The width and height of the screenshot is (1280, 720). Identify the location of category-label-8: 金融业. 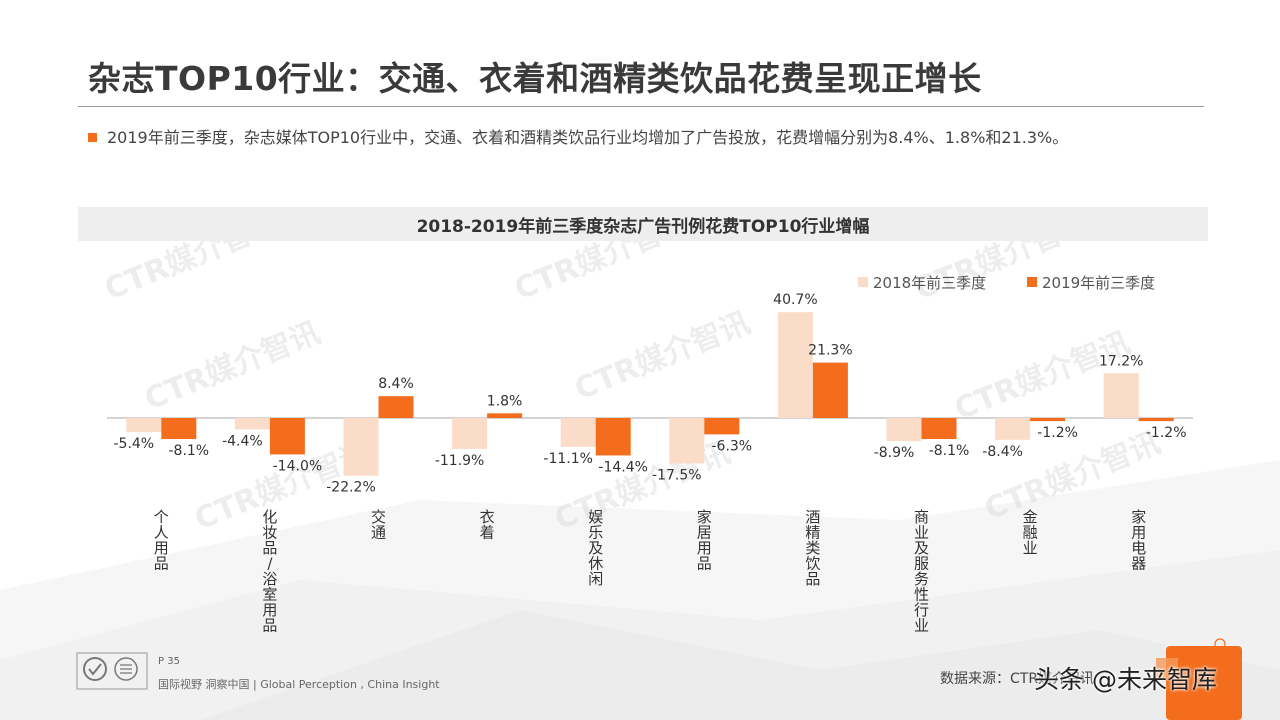
(1030, 532).